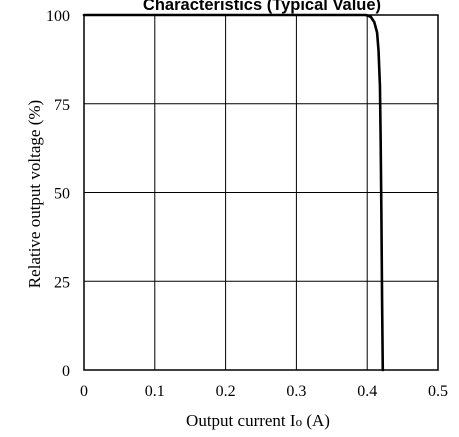 The height and width of the screenshot is (437, 459). I want to click on y-axis-label: Relative output voltage (%), so click(34, 194).